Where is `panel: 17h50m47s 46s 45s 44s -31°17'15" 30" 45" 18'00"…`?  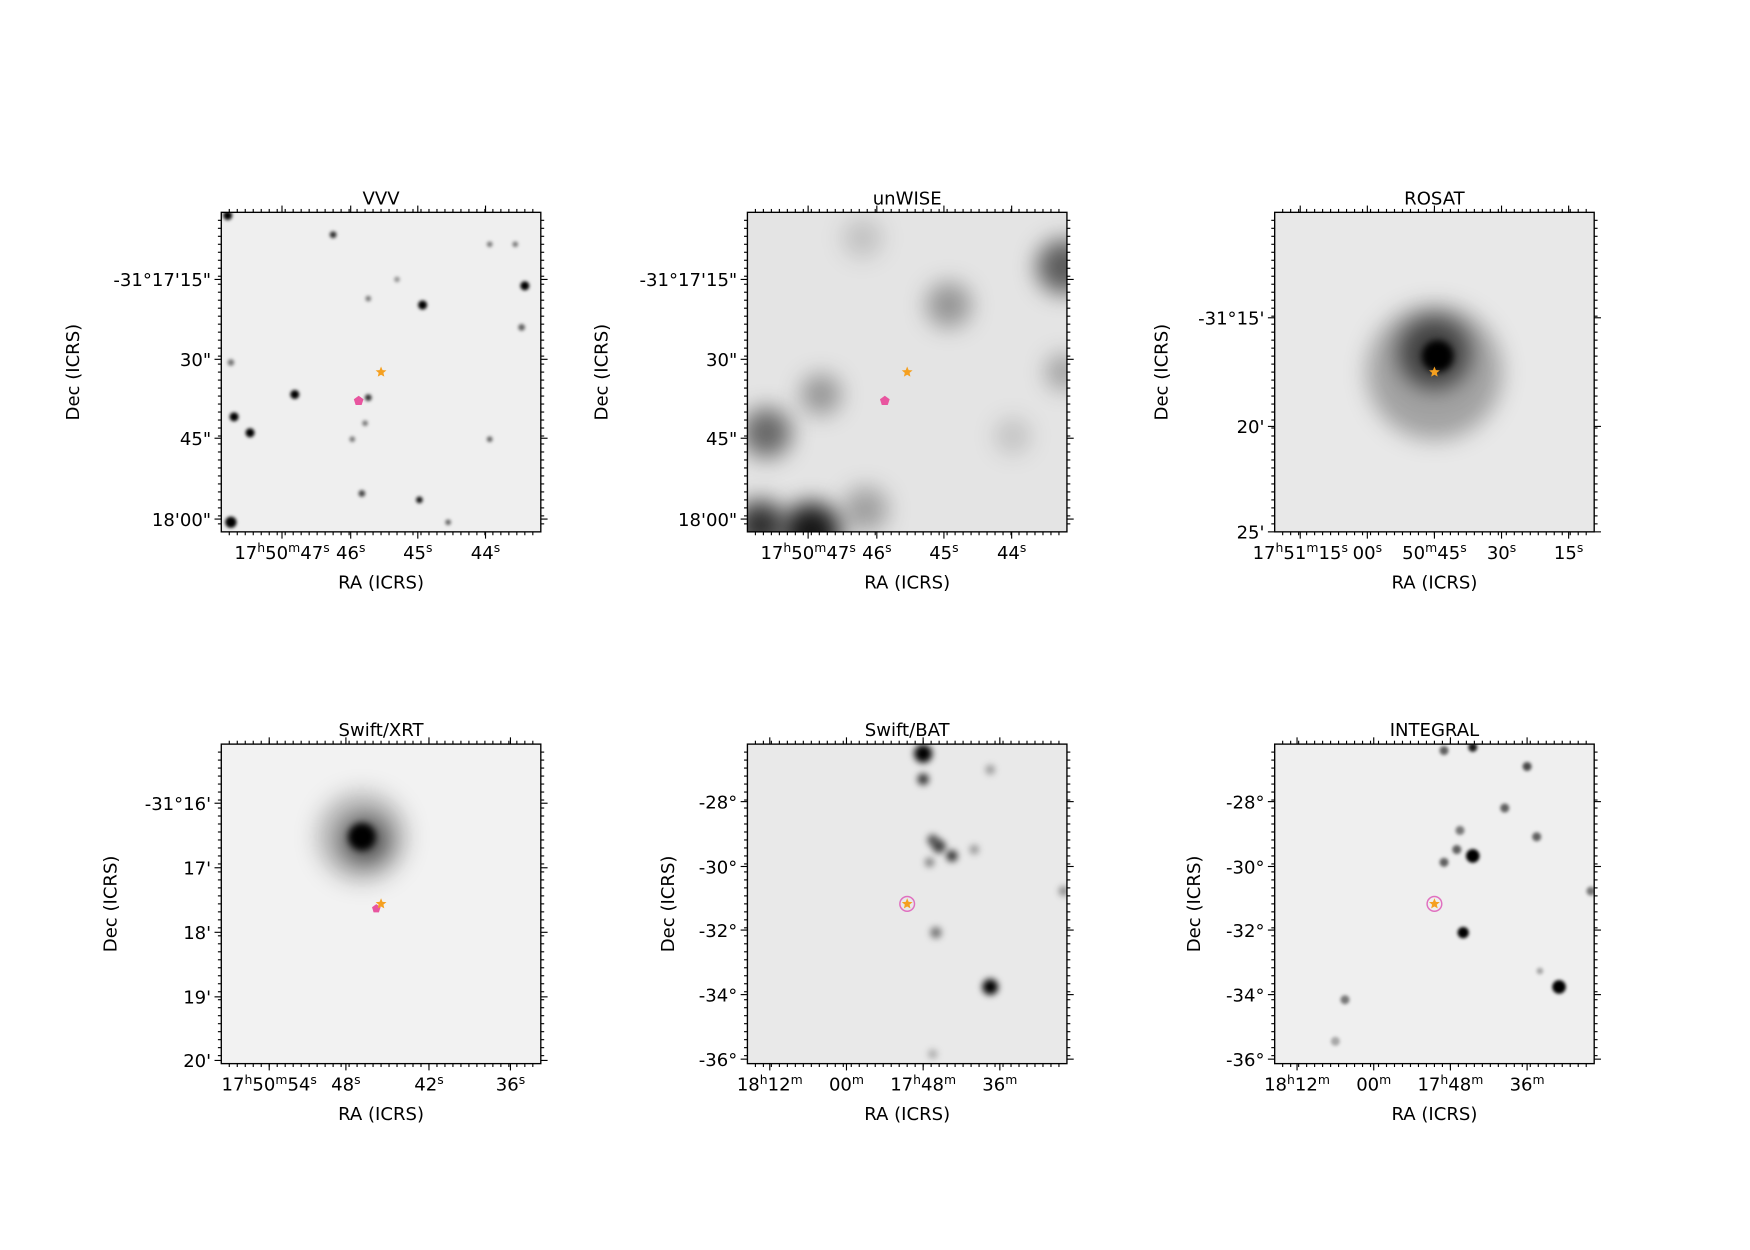 panel: 17h50m47s 46s 45s 44s -31°17'15" 30" 45" 18'00"… is located at coordinates (832, 390).